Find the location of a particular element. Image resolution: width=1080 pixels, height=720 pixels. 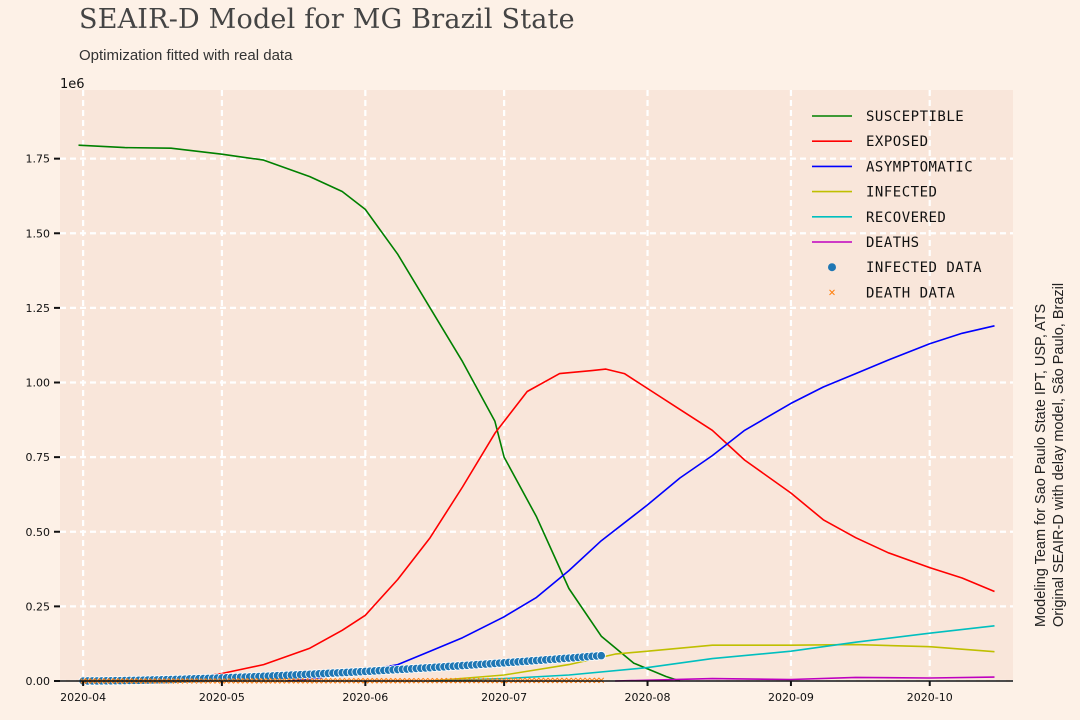

legend-item: DEATH DATA is located at coordinates (892, 293).